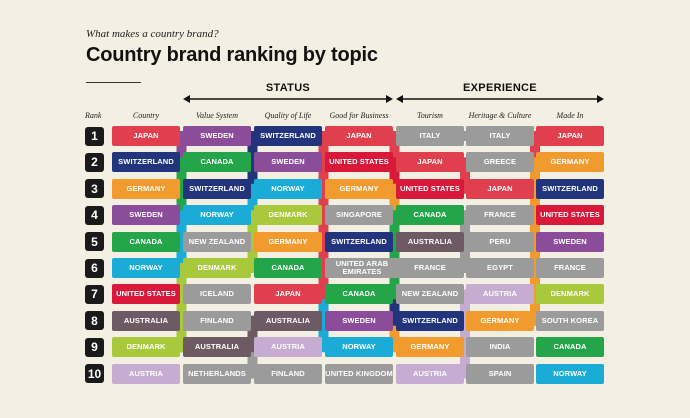  What do you see at coordinates (94, 294) in the screenshot?
I see `rank-badge-7: 7` at bounding box center [94, 294].